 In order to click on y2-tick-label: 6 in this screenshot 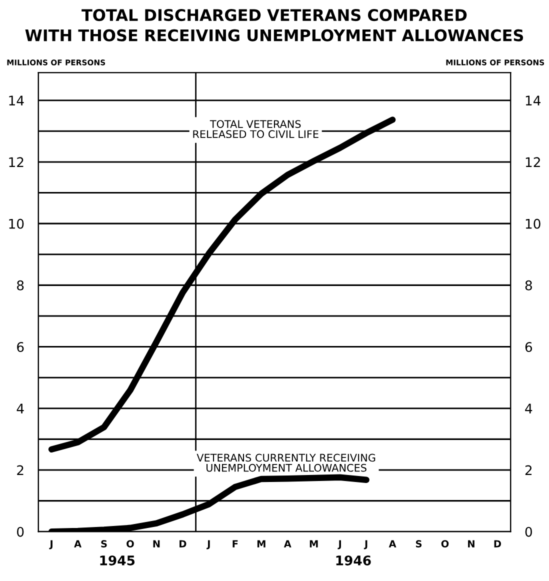, I will do `click(528, 347)`.